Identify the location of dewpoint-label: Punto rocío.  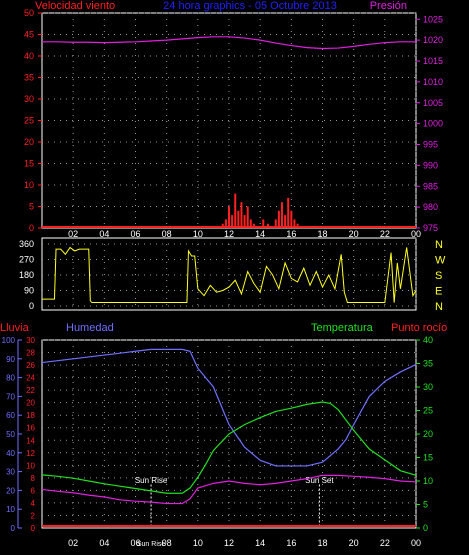
(419, 328).